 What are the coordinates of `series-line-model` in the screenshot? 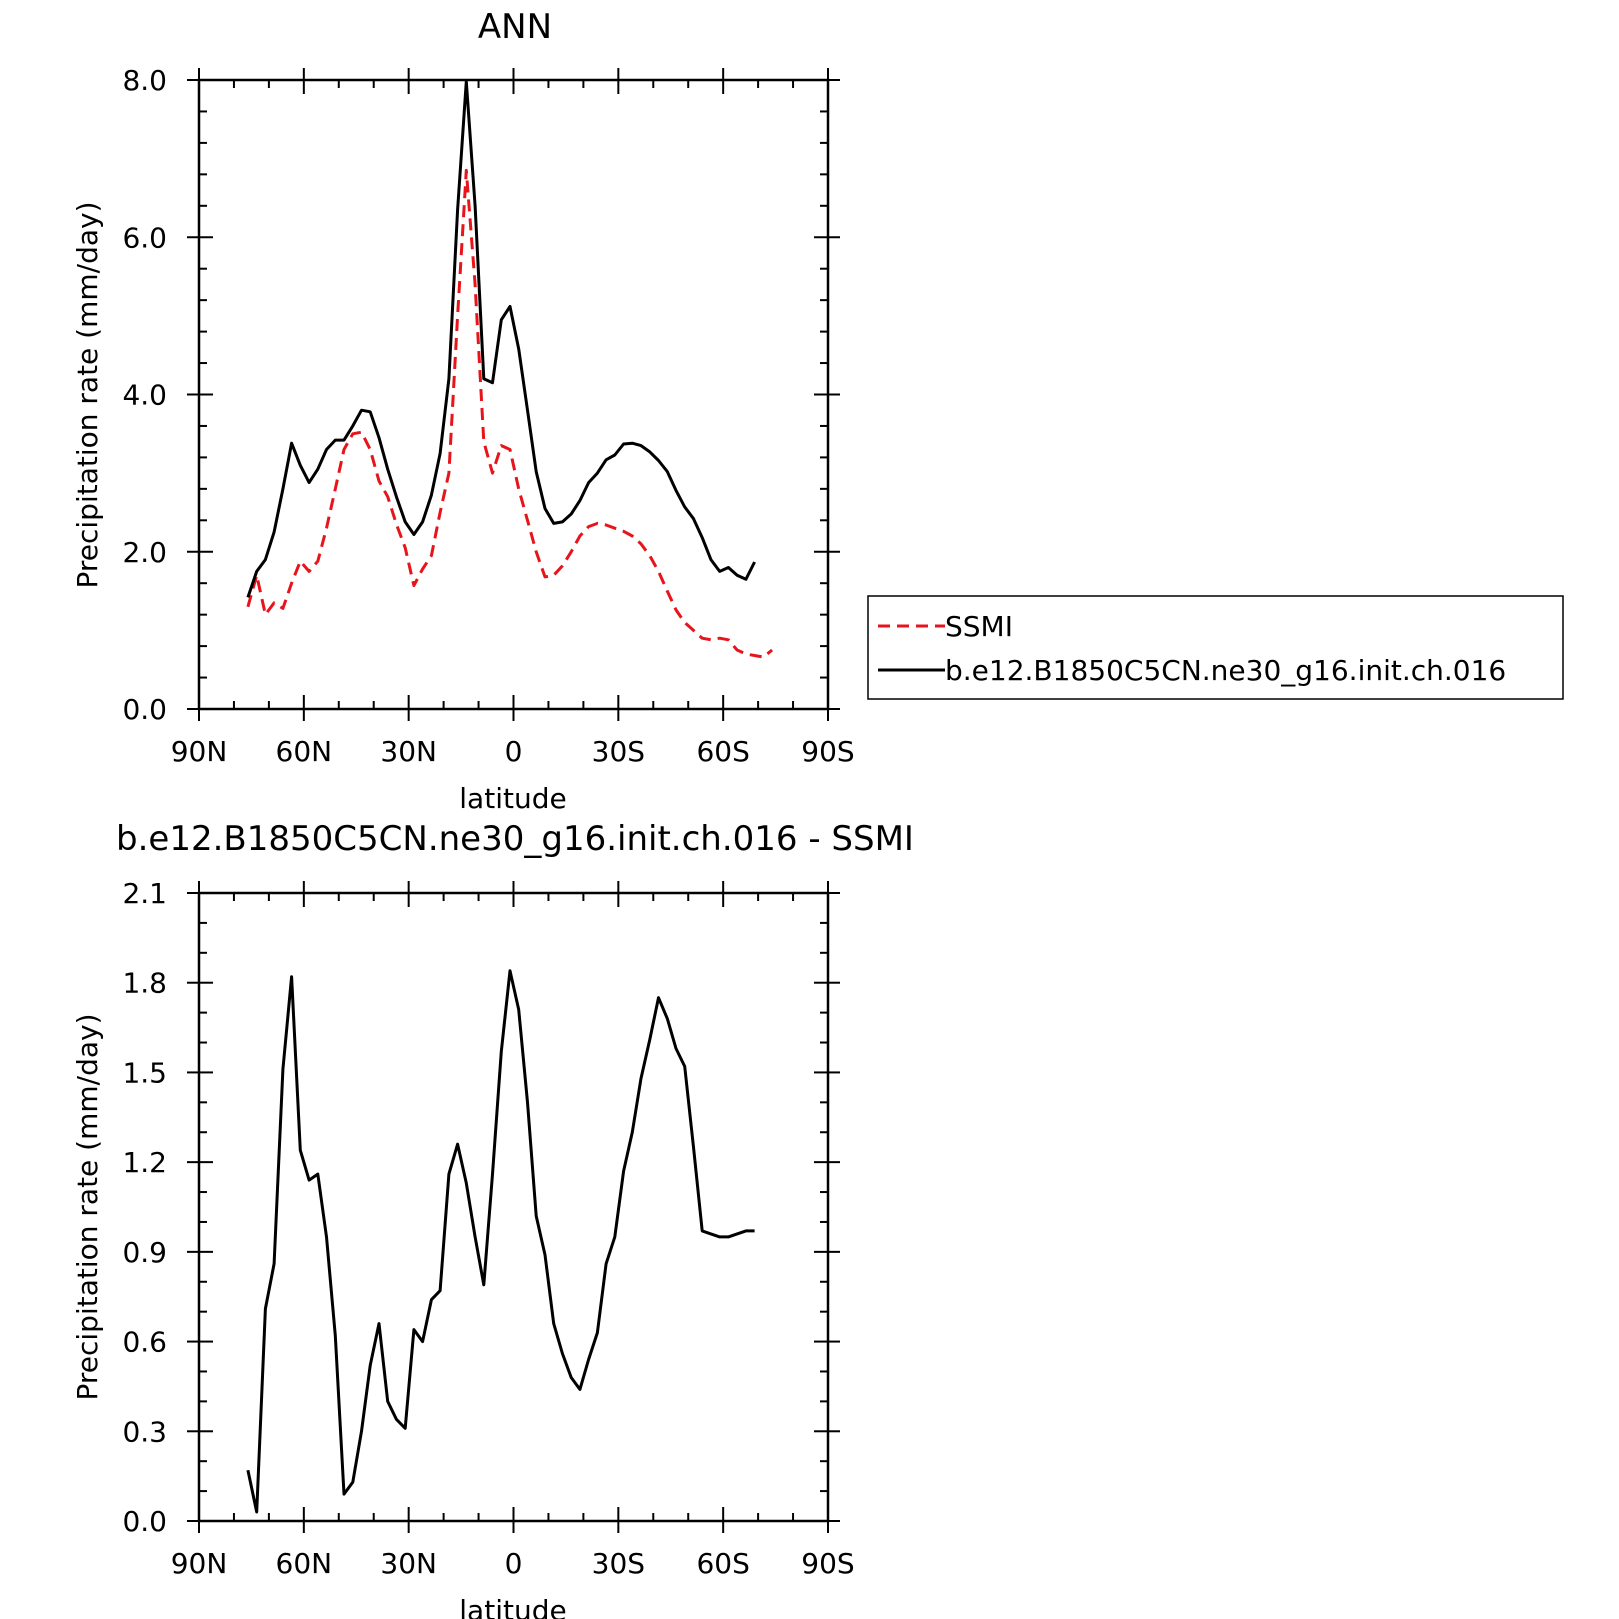 It's located at (501, 339).